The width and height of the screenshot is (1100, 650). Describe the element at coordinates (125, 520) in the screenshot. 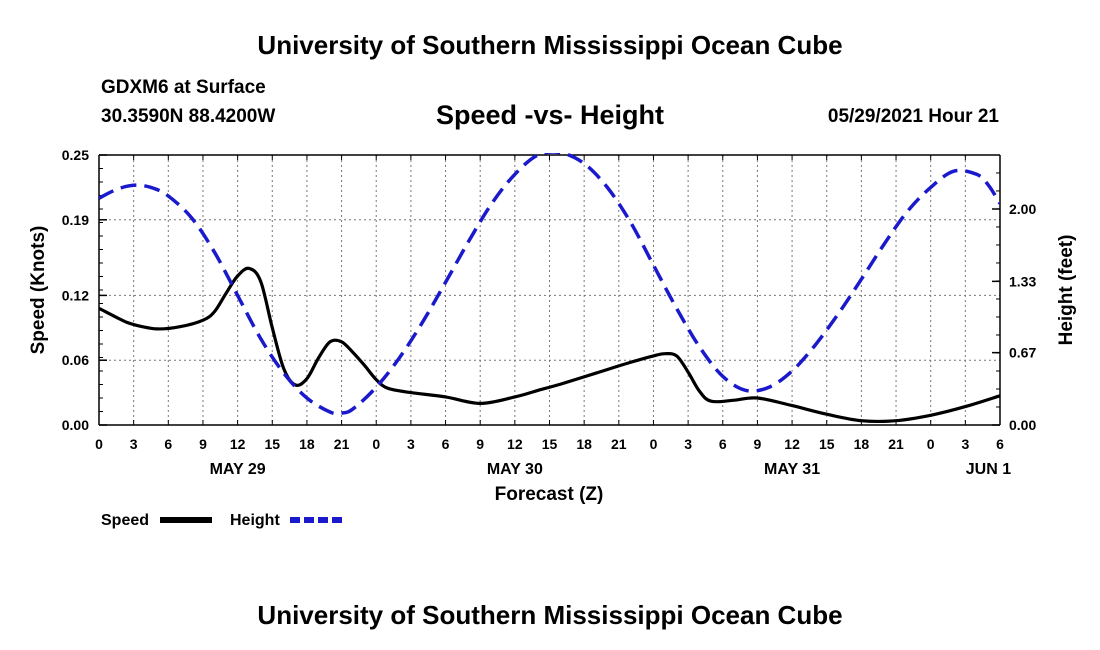

I see `legend-speed-label: Speed` at that location.